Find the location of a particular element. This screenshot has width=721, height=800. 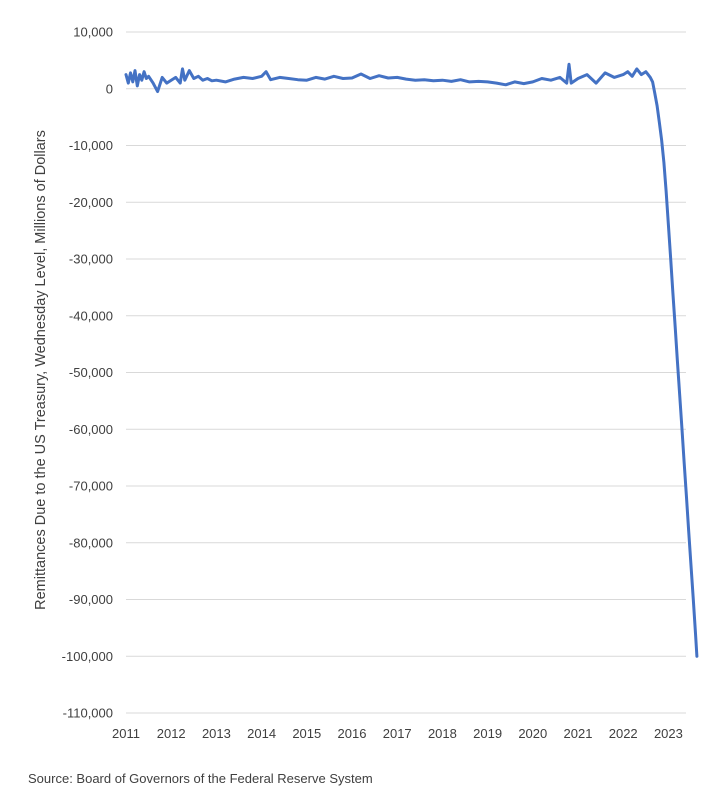

x-tick-label: 2014 is located at coordinates (261, 733).